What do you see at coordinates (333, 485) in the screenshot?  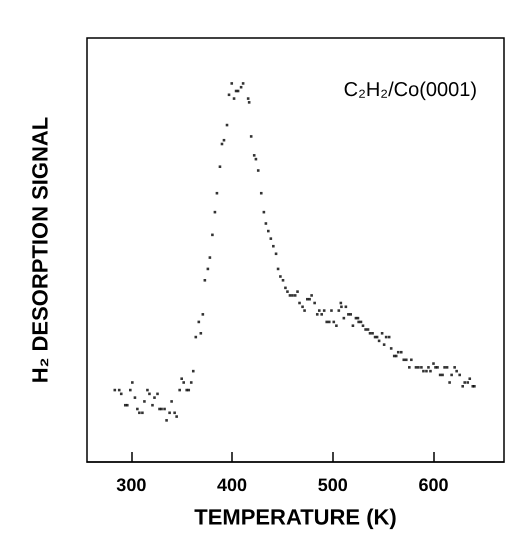 I see `x-tick-label: 500` at bounding box center [333, 485].